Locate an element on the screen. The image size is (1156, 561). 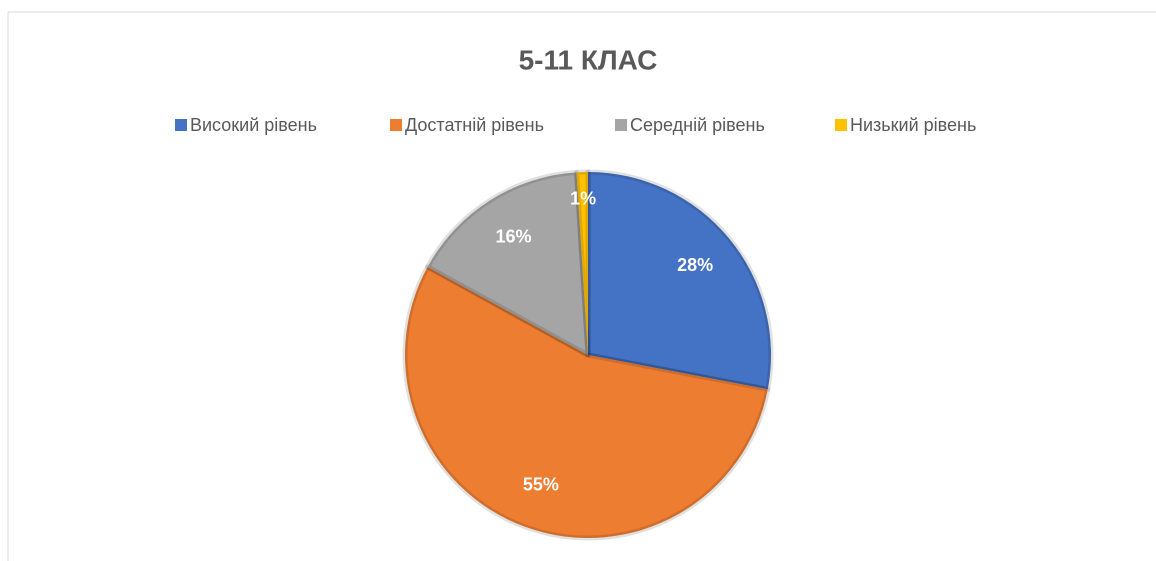
legend-label: Високий рівень is located at coordinates (253, 125).